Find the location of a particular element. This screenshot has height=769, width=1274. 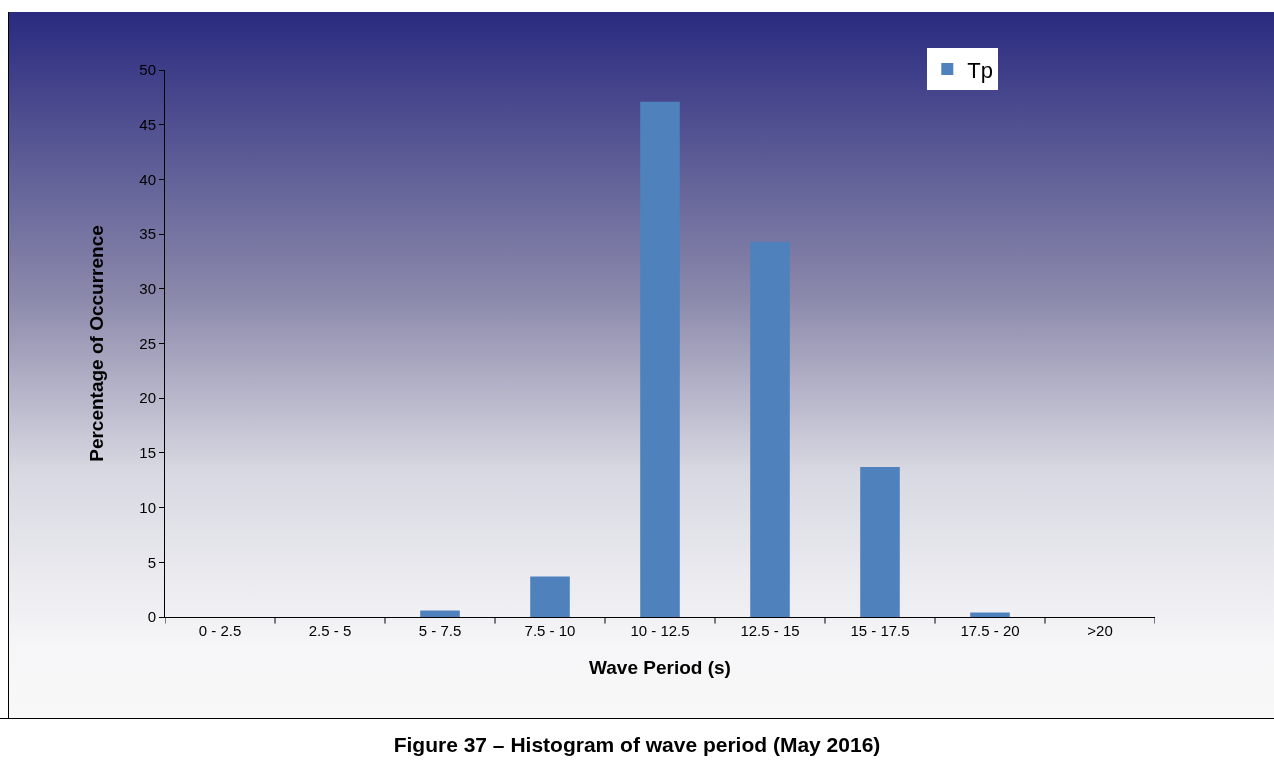

y-tick-label: 0 is located at coordinates (151, 617).